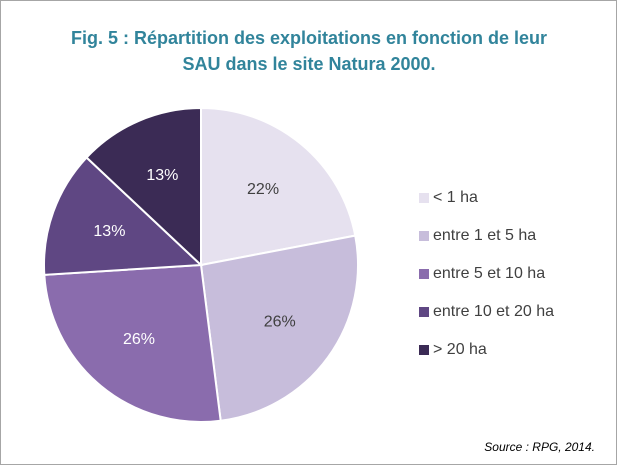  What do you see at coordinates (460, 349) in the screenshot?
I see `legend-label: > 20 ha` at bounding box center [460, 349].